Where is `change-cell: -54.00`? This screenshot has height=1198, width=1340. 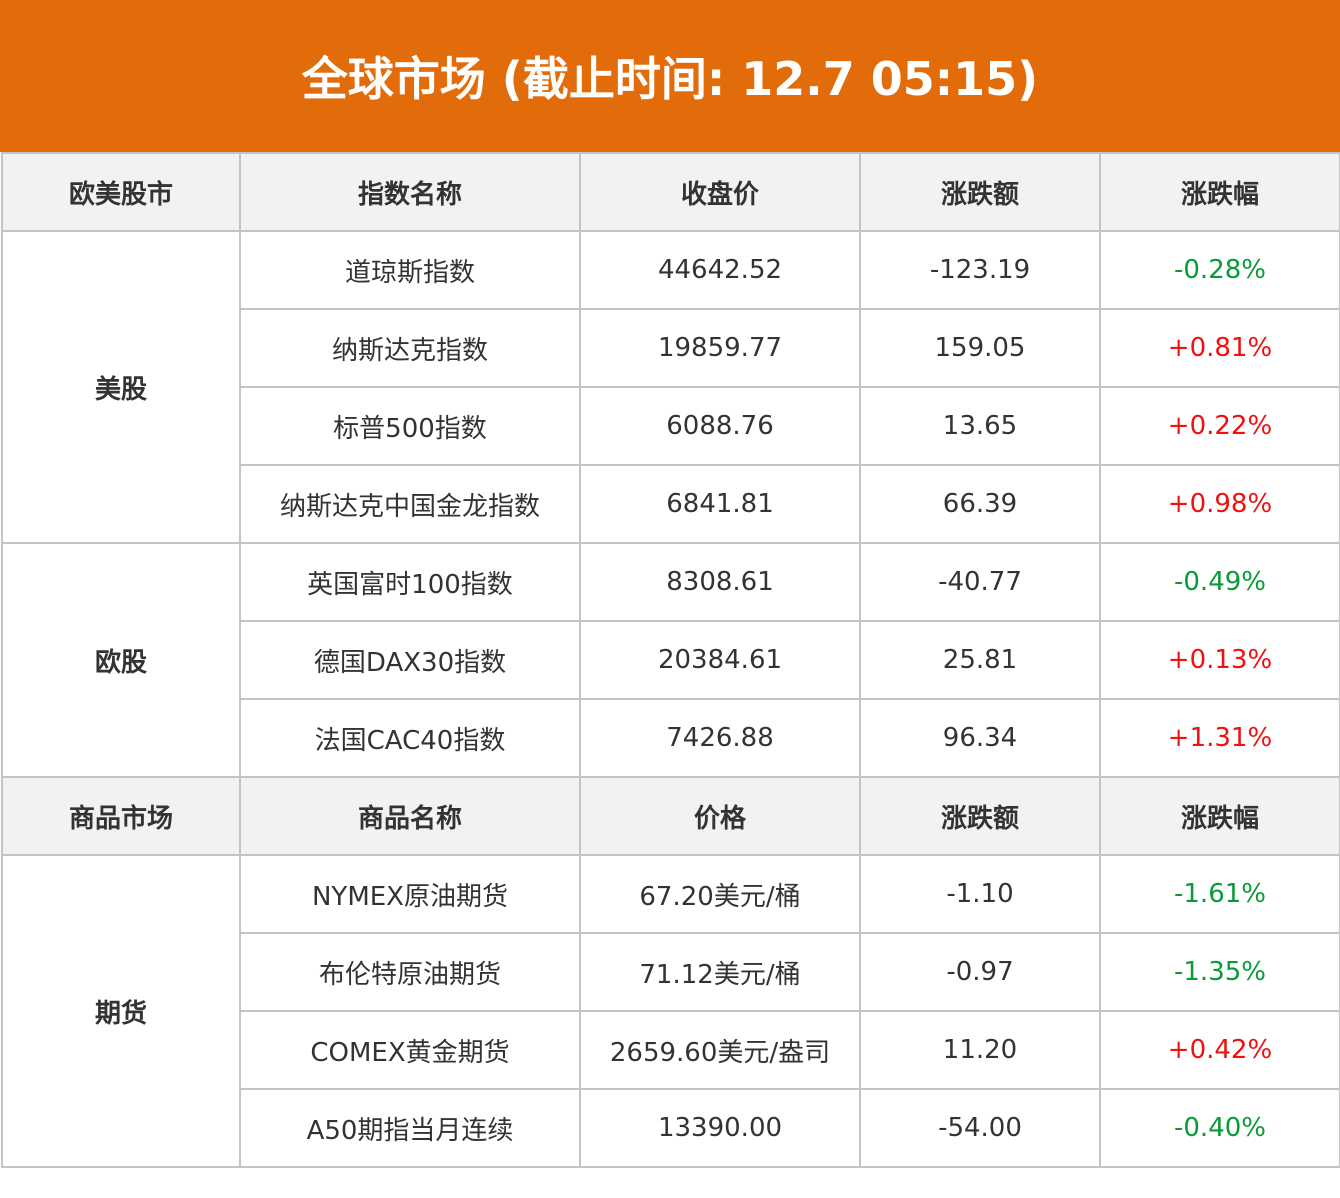
change-cell: -54.00 is located at coordinates (980, 1128).